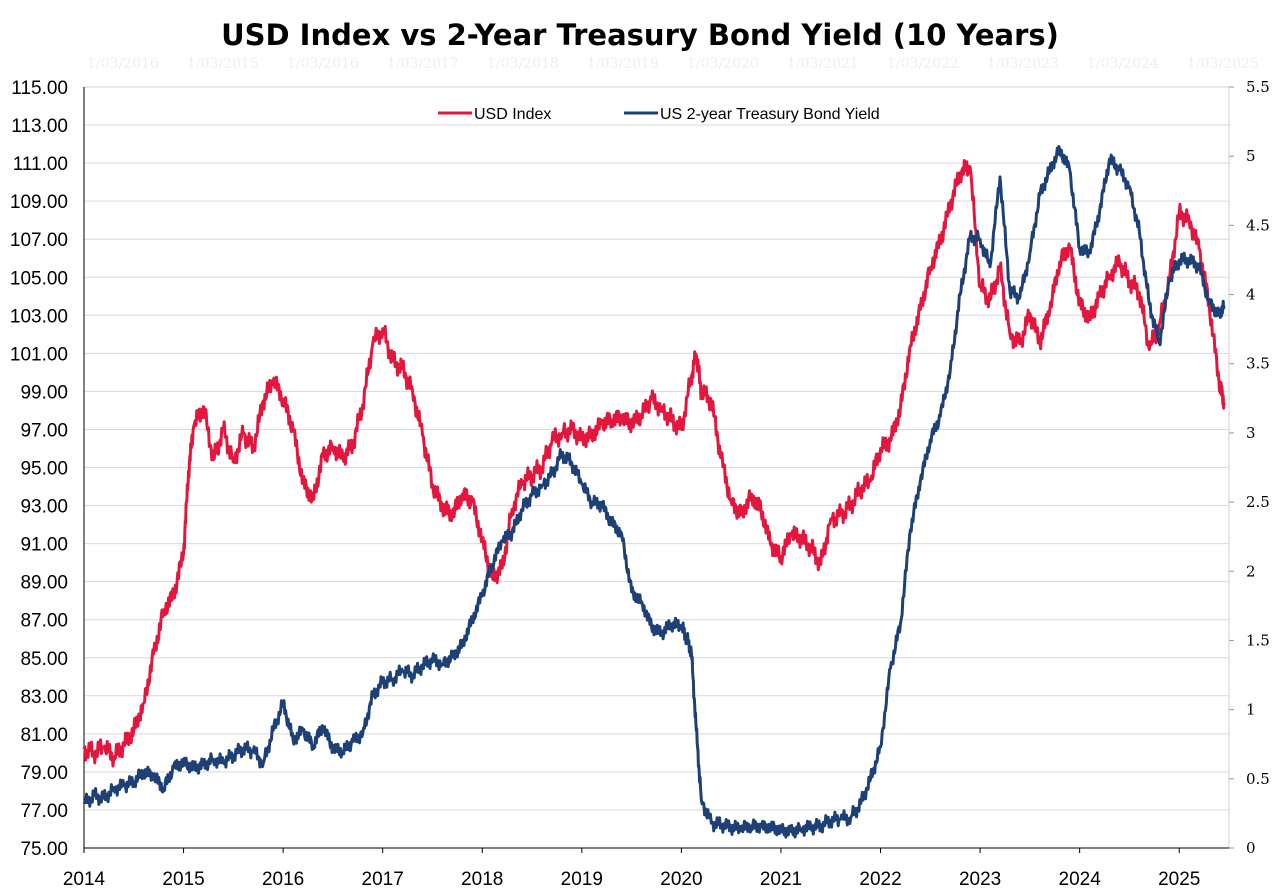  I want to click on watermark-label-1: 1/03/2015, so click(223, 64).